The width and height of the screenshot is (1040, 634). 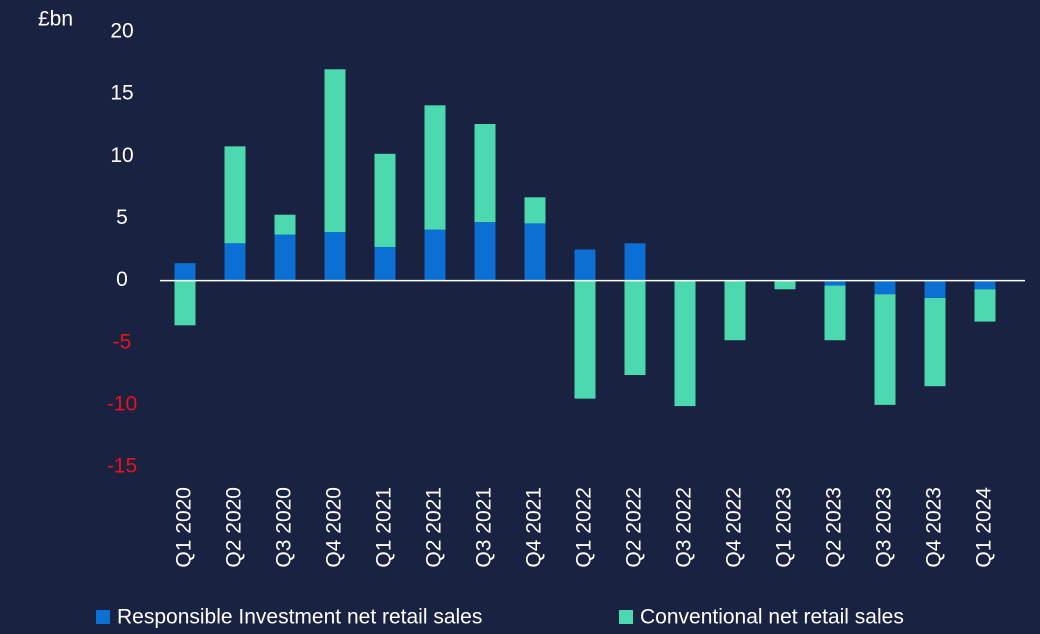 I want to click on x-tick-label: Q3 2021, so click(x=484, y=527).